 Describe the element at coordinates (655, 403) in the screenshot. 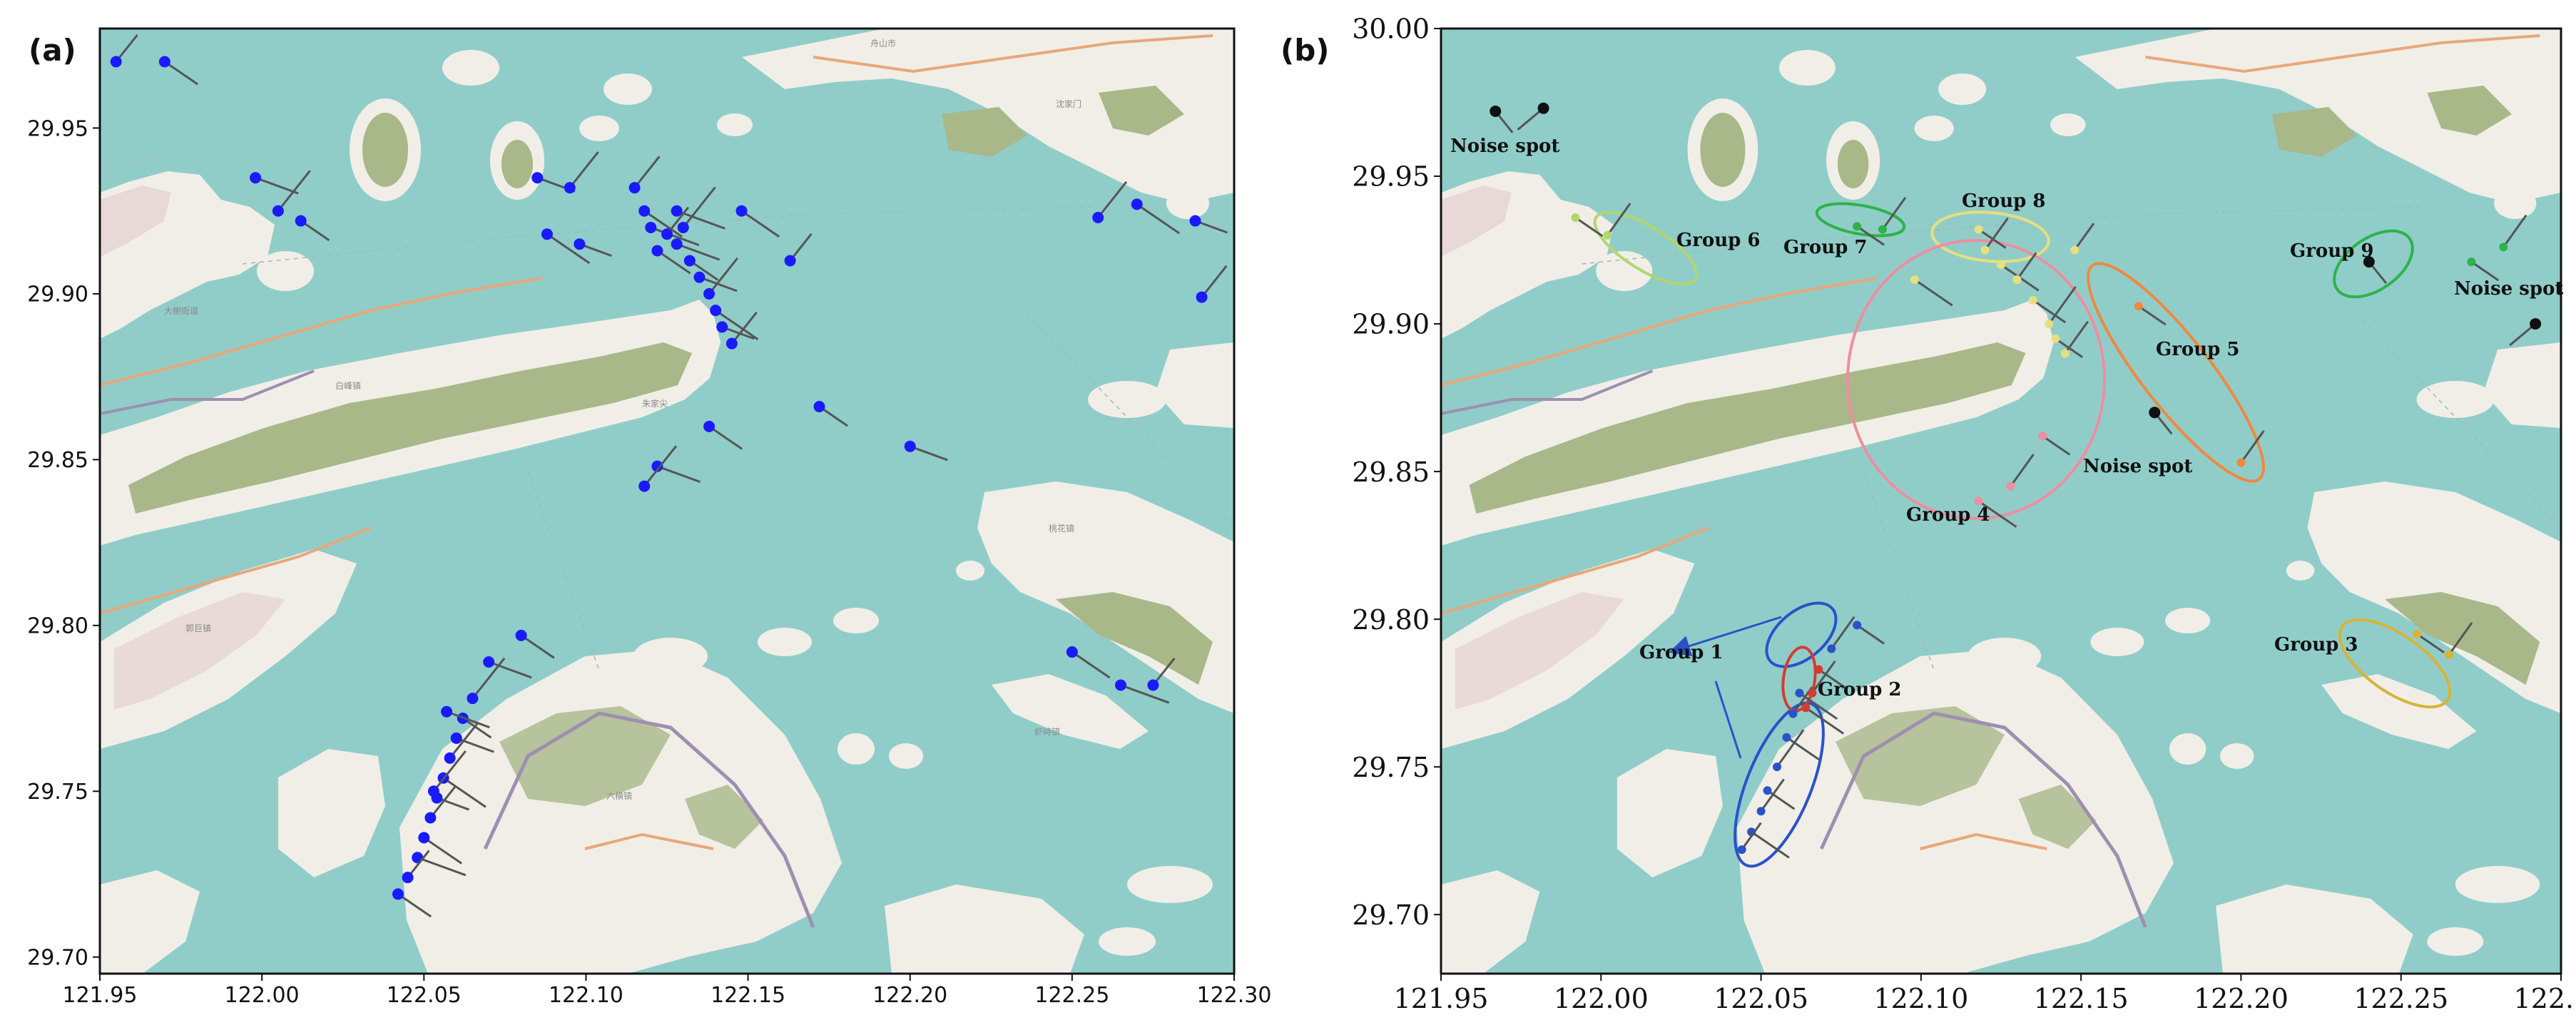

I see `map-label: 朱家尖` at that location.